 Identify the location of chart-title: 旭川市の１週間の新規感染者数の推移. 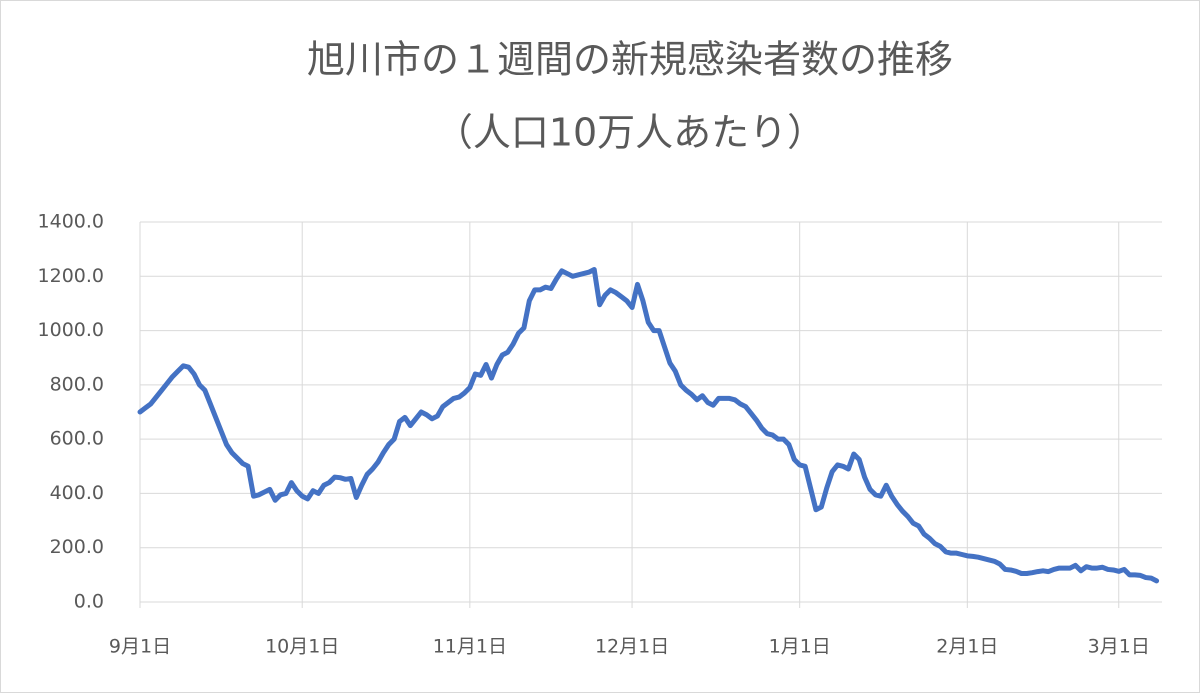
(630, 60).